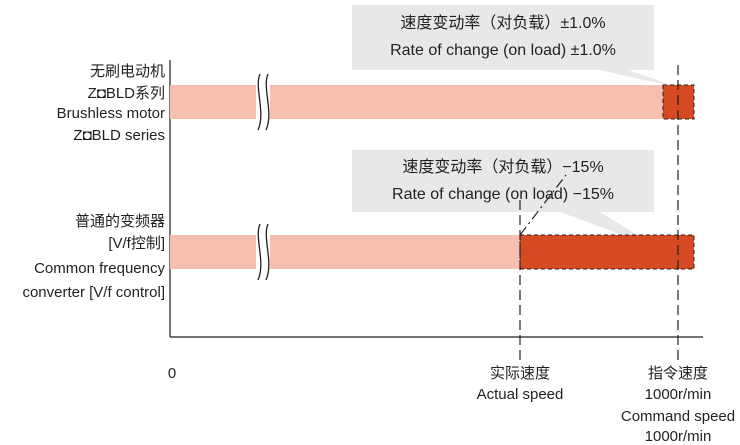 Image resolution: width=740 pixels, height=445 pixels. What do you see at coordinates (520, 394) in the screenshot?
I see `x-tick-actual-2: Actual speed` at bounding box center [520, 394].